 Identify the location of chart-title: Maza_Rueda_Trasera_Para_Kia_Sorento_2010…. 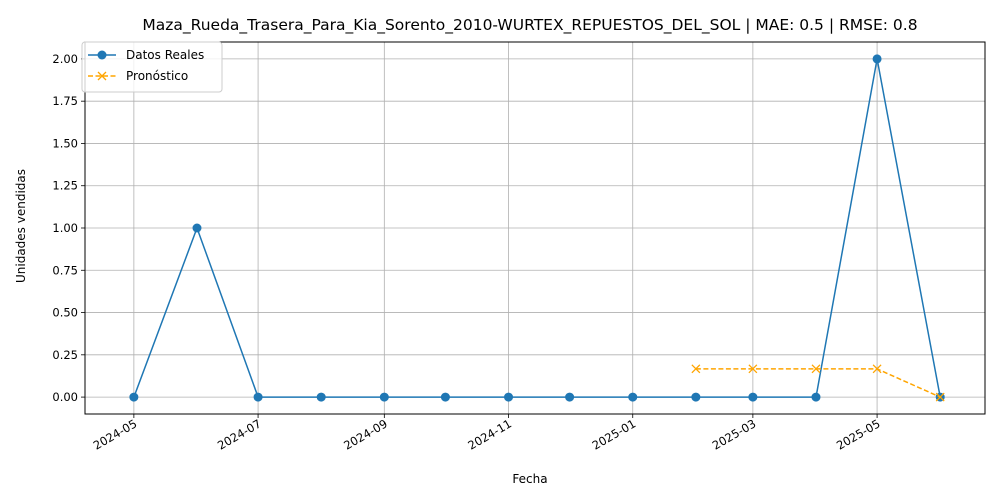
(529, 25).